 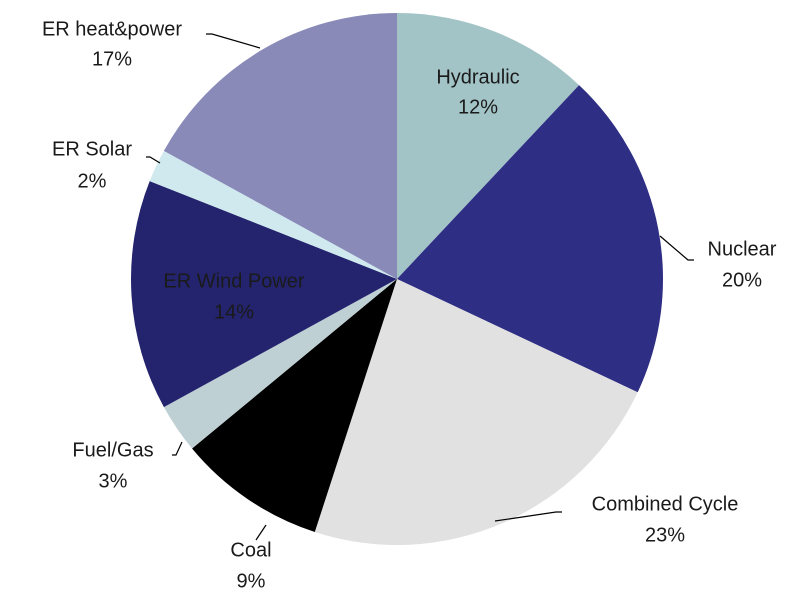 I want to click on slice-value-label: 3%, so click(x=113, y=481).